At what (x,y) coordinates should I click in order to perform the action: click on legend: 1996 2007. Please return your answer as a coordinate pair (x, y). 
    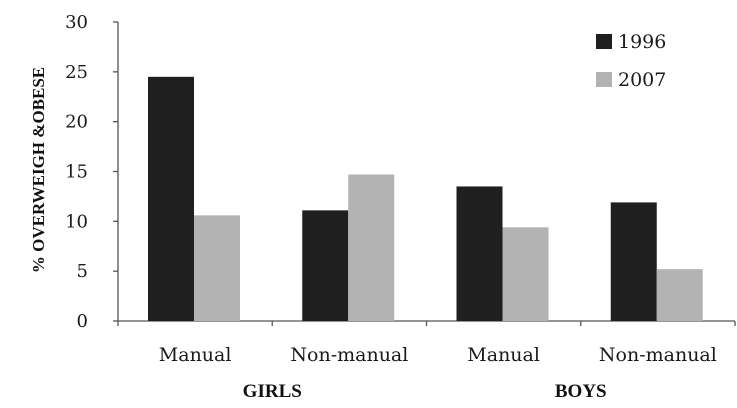
    Looking at the image, I should click on (631, 61).